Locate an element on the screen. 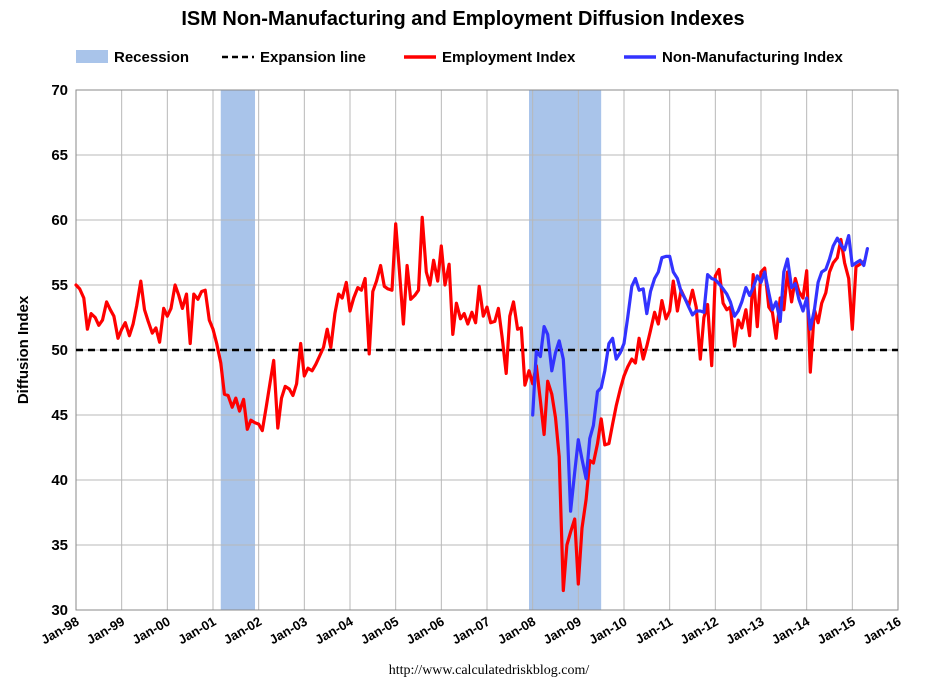  y-tick-label: 50 is located at coordinates (59, 350).